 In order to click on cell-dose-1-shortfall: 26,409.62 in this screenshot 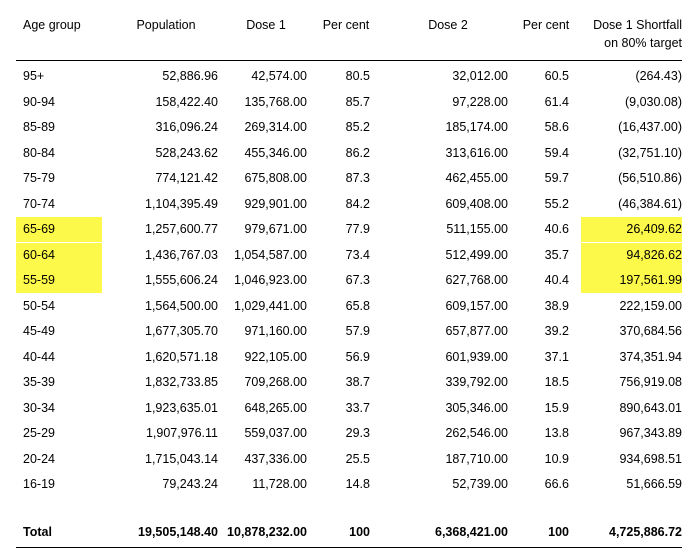, I will do `click(631, 229)`.